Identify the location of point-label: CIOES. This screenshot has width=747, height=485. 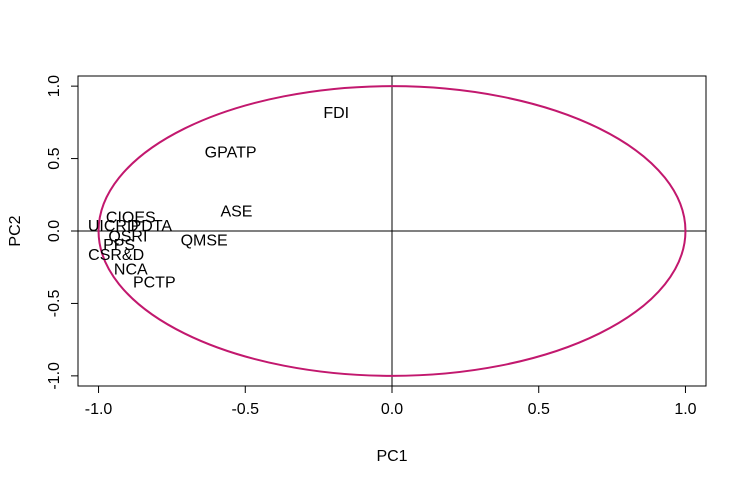
(131, 217).